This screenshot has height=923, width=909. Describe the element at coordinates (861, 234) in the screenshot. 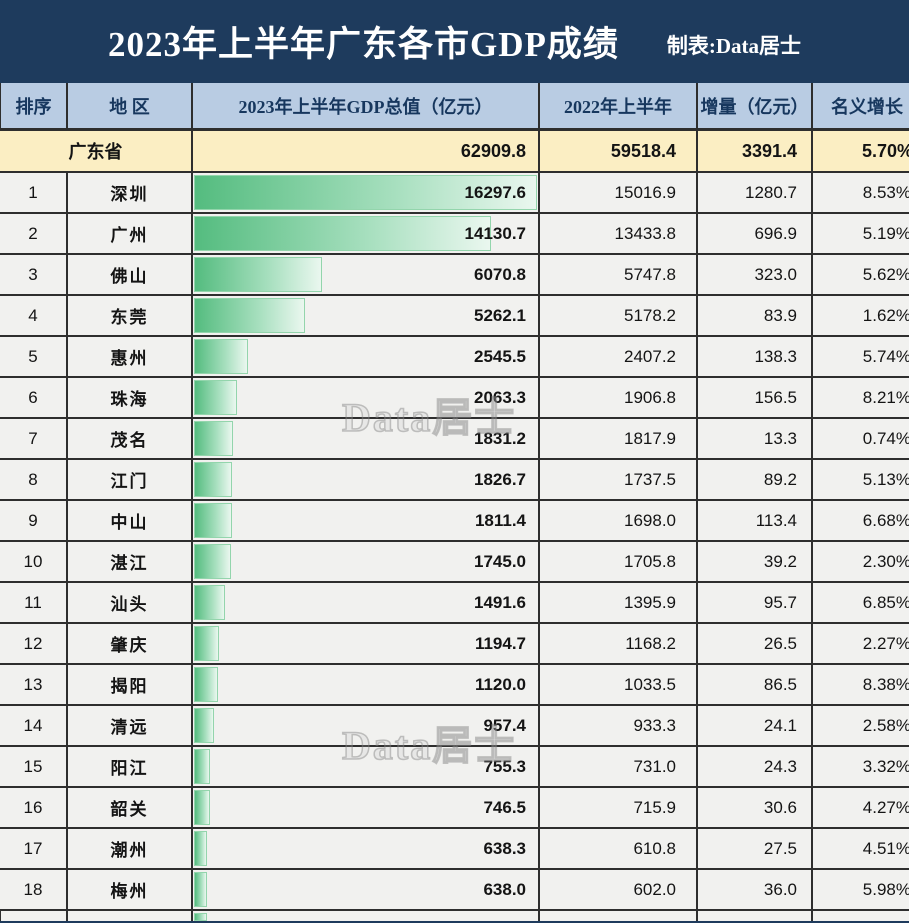

I see `row-growth: 5.19%` at that location.